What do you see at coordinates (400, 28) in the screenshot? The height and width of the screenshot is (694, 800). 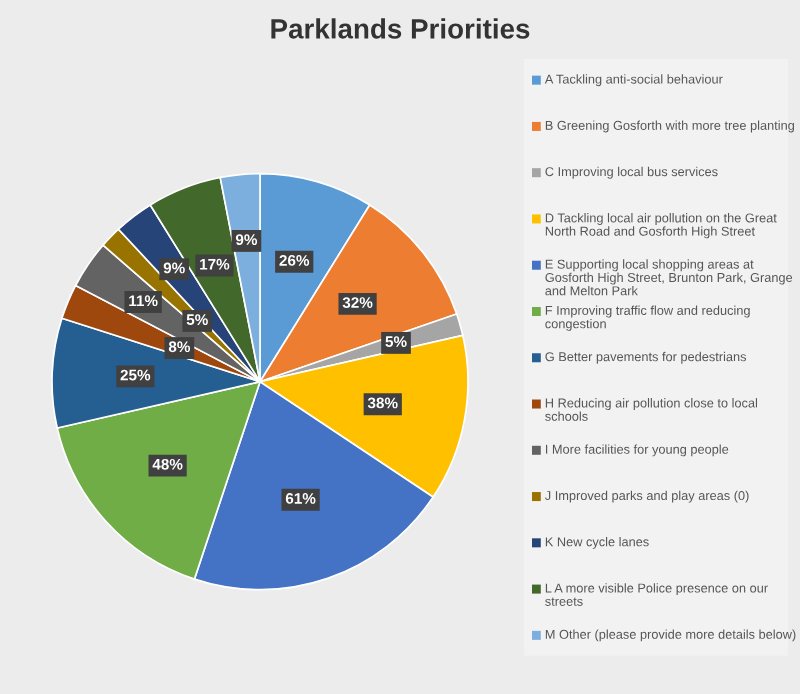 I see `chart-title: Parklands Priorities` at bounding box center [400, 28].